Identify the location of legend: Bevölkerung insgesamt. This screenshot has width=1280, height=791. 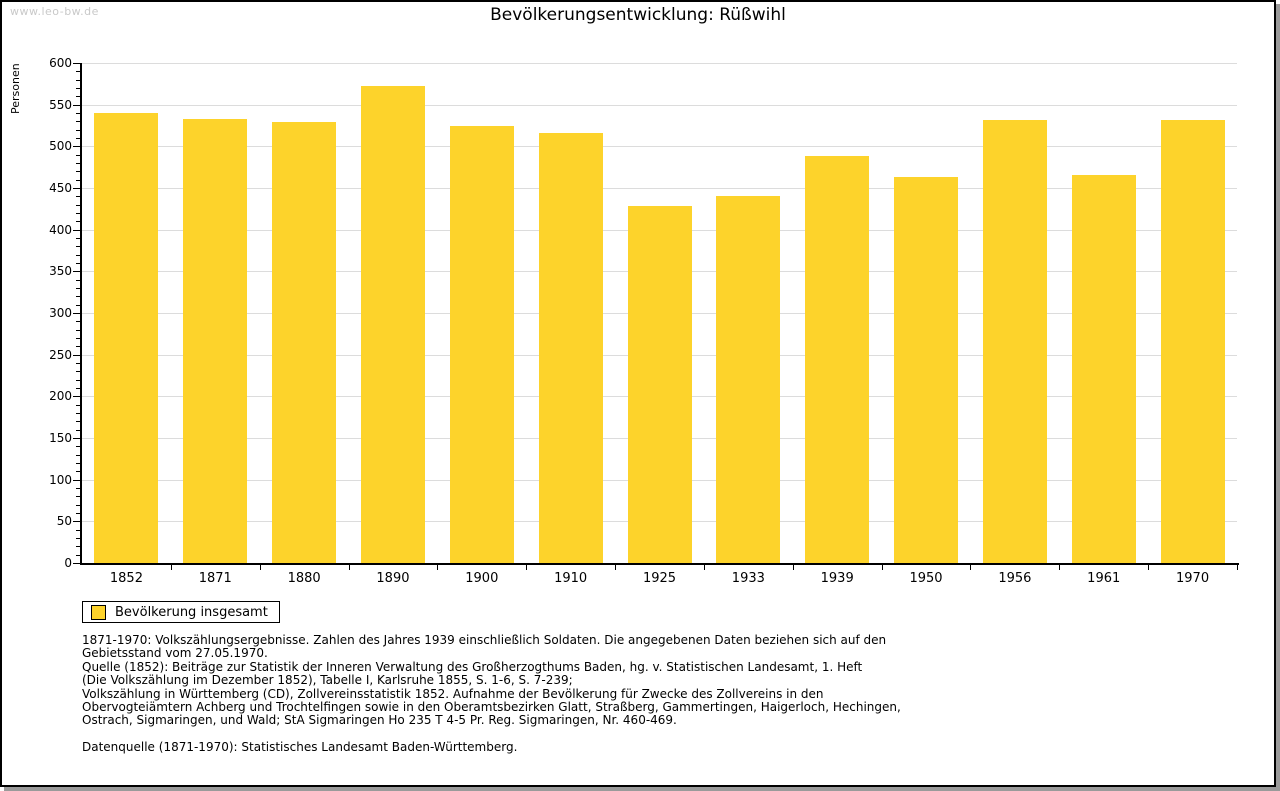
(181, 612).